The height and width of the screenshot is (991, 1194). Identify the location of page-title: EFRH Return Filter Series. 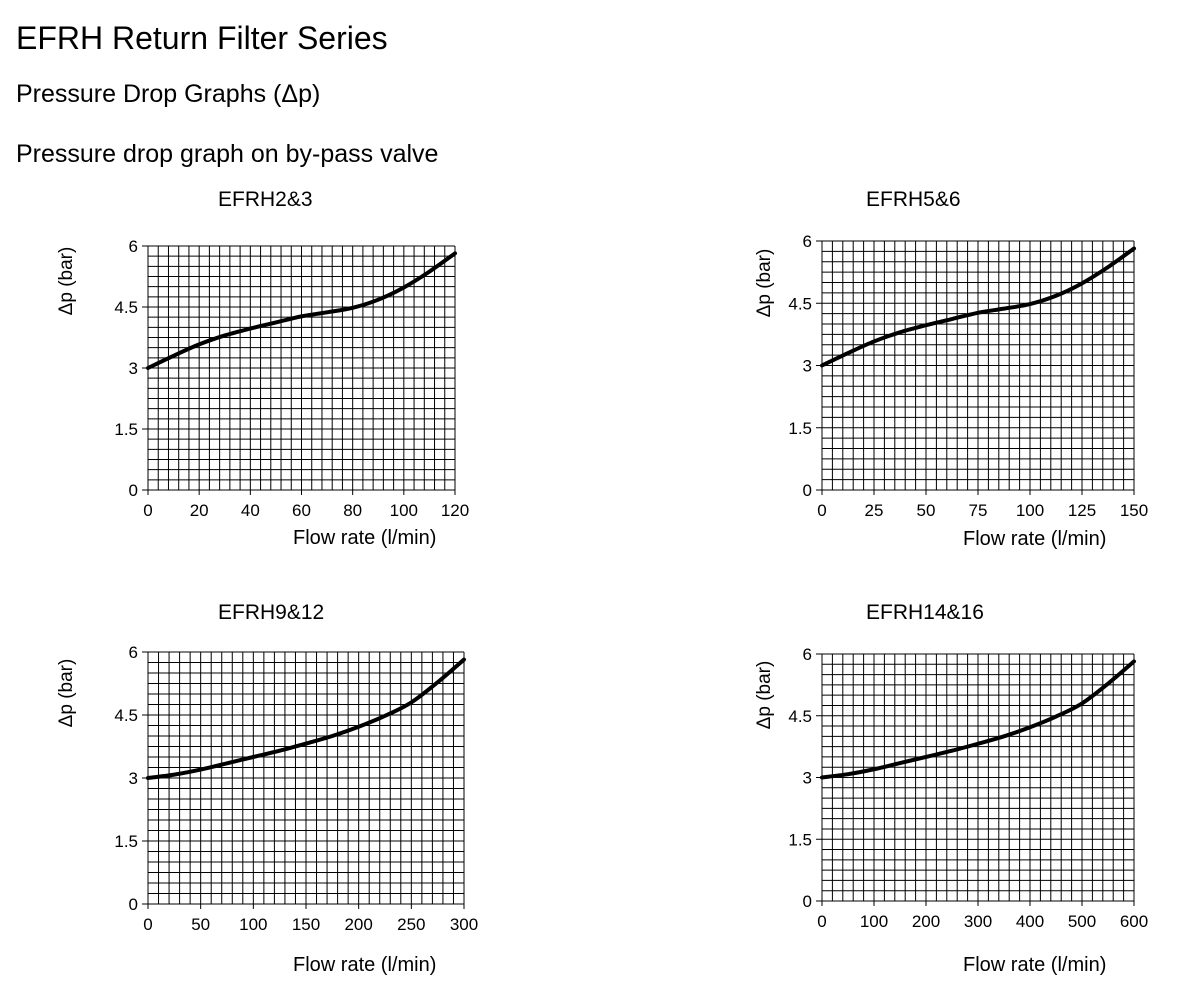
(202, 38).